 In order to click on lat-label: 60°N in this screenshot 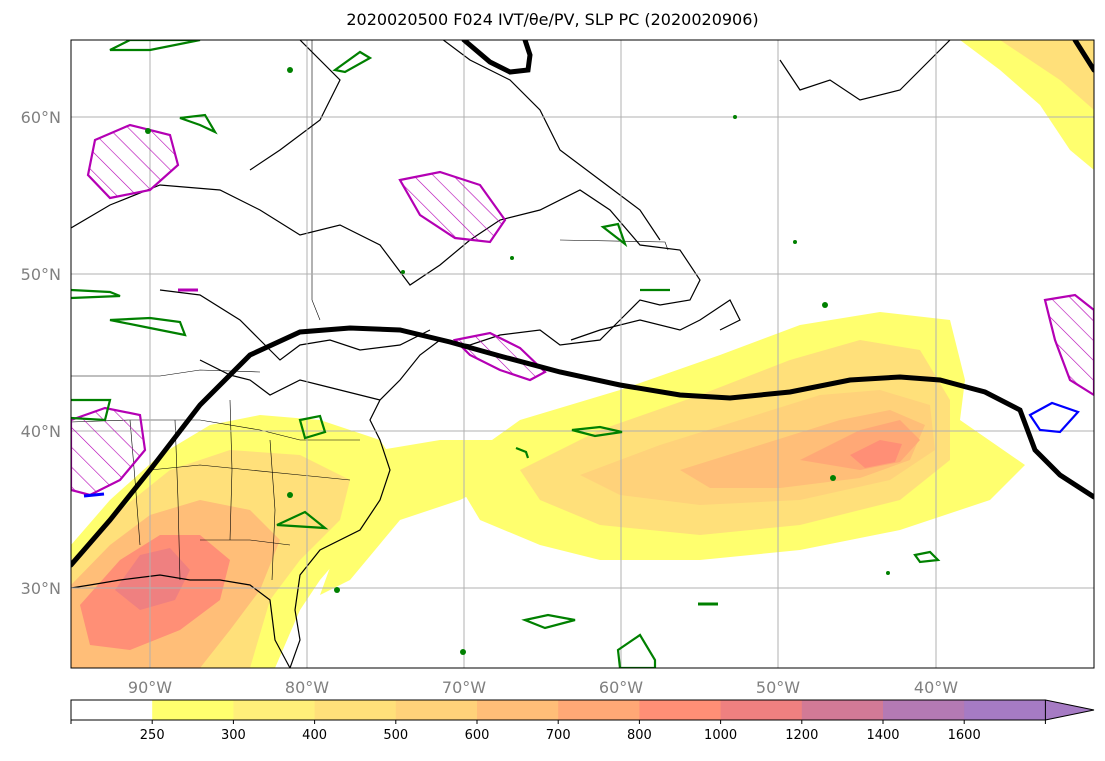, I will do `click(41, 117)`.